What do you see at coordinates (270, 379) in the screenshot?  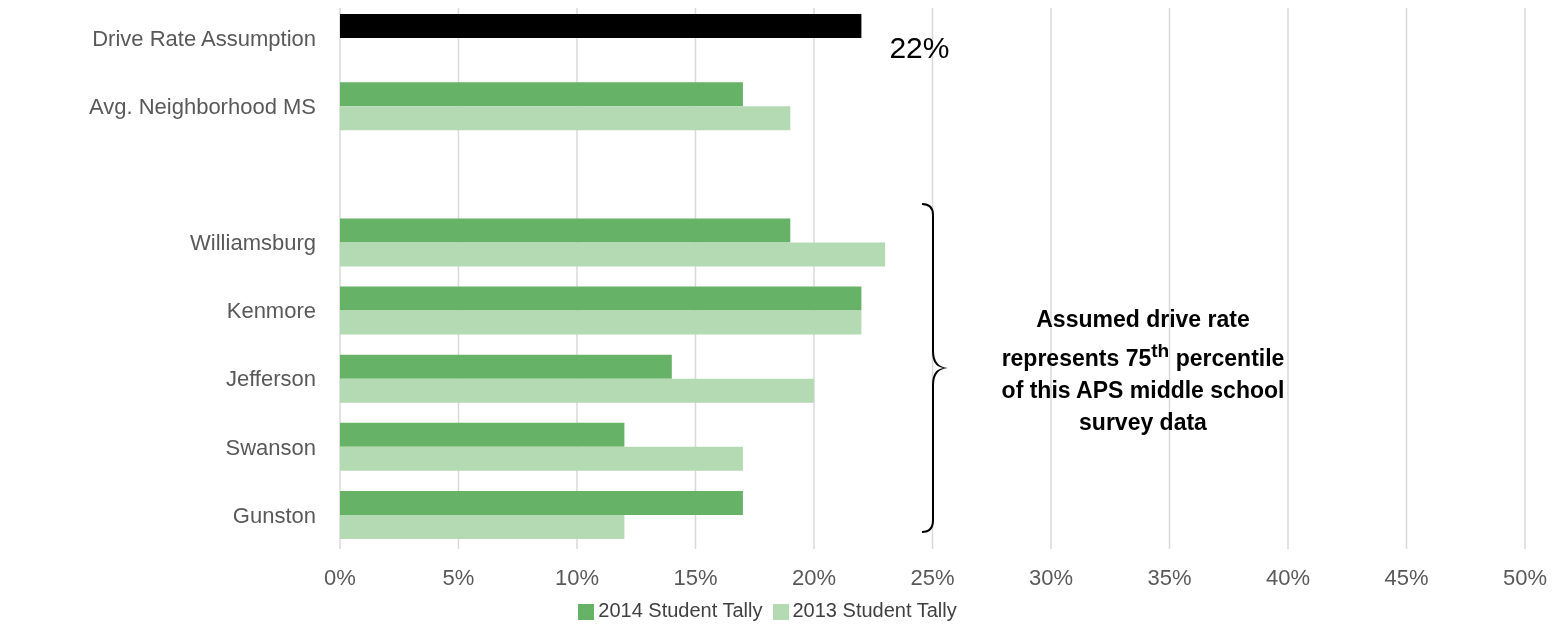 I see `y-tick-label: Jefferson` at bounding box center [270, 379].